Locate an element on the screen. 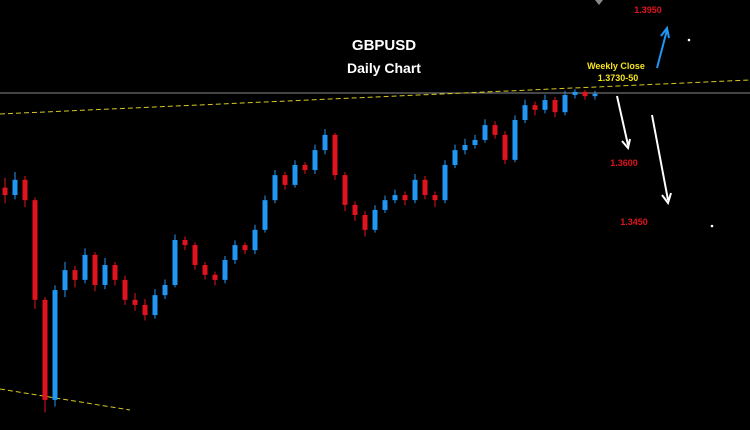 The height and width of the screenshot is (430, 750). annotation: Weekly Close is located at coordinates (616, 66).